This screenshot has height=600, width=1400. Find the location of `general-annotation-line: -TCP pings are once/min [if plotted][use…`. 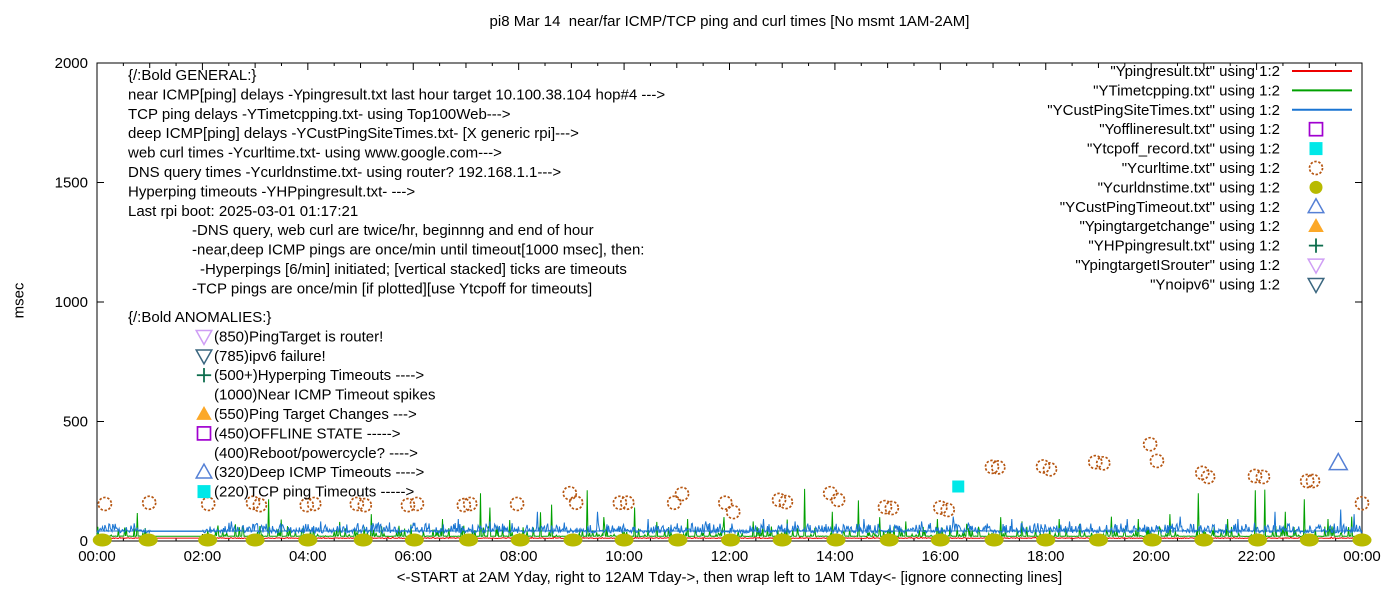

general-annotation-line: -TCP pings are once/min [if plotted][use… is located at coordinates (392, 288).